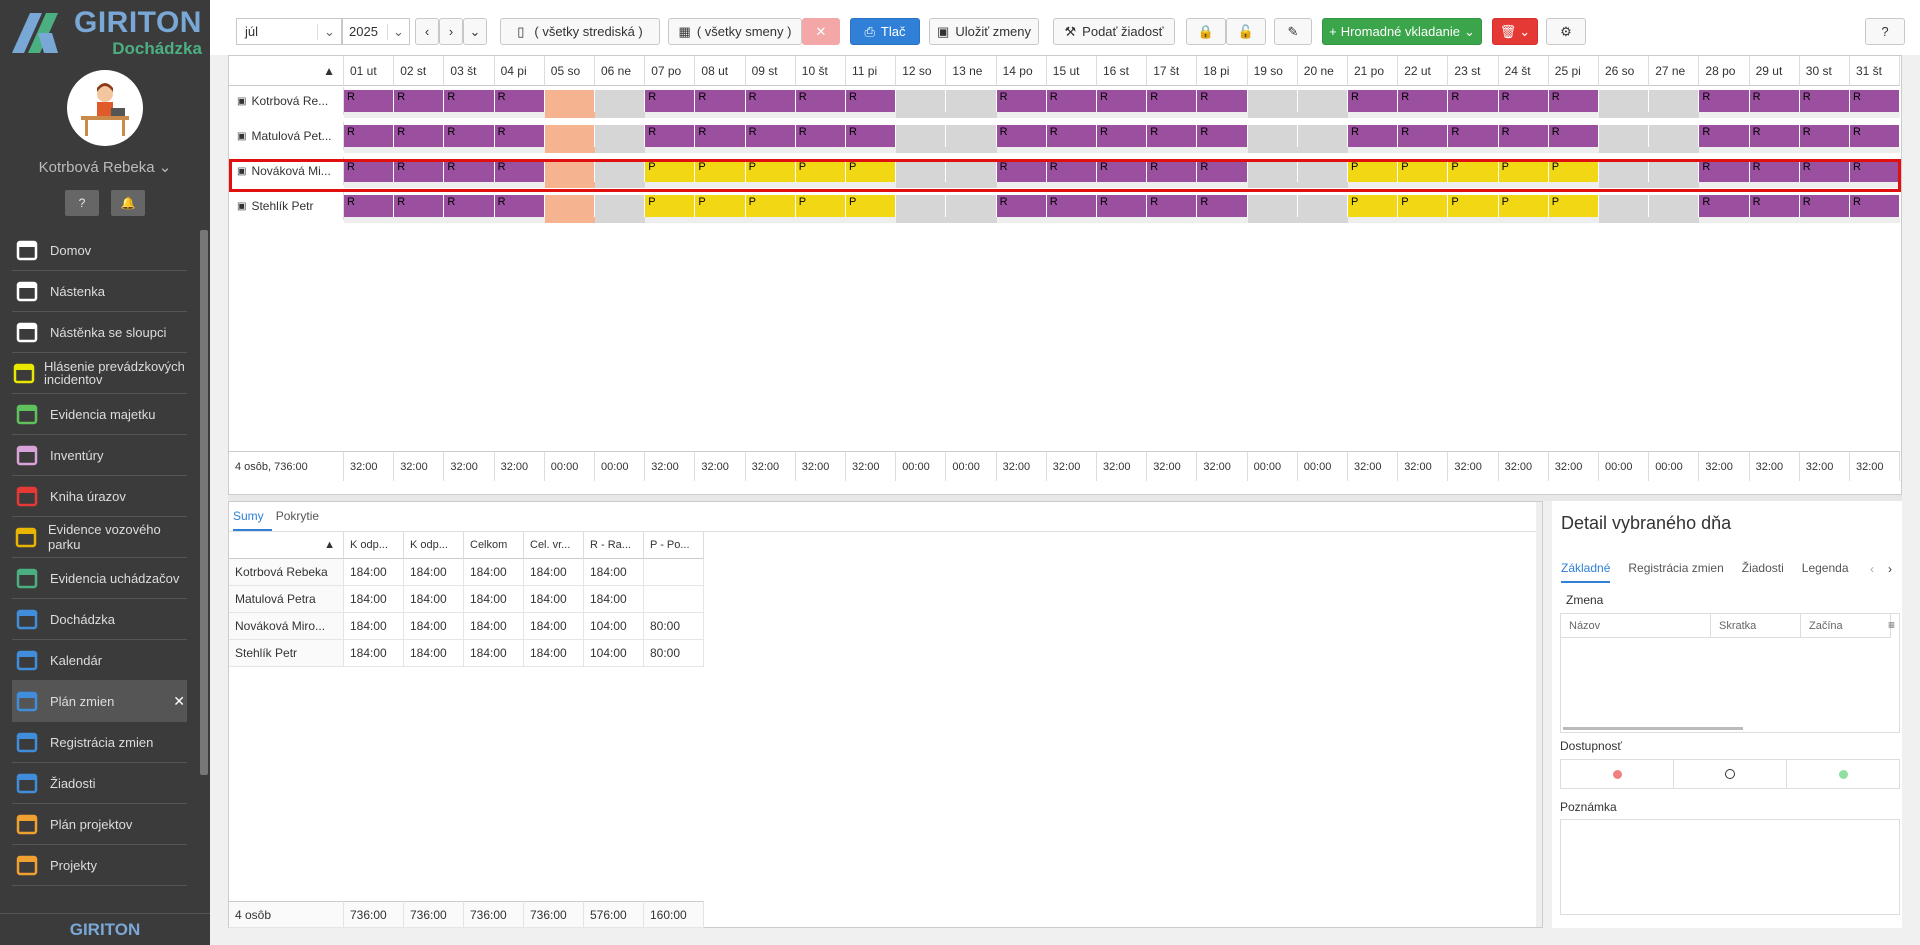 The image size is (1920, 945). Describe the element at coordinates (1322, 71) in the screenshot. I see `day-header: 20 ne` at that location.